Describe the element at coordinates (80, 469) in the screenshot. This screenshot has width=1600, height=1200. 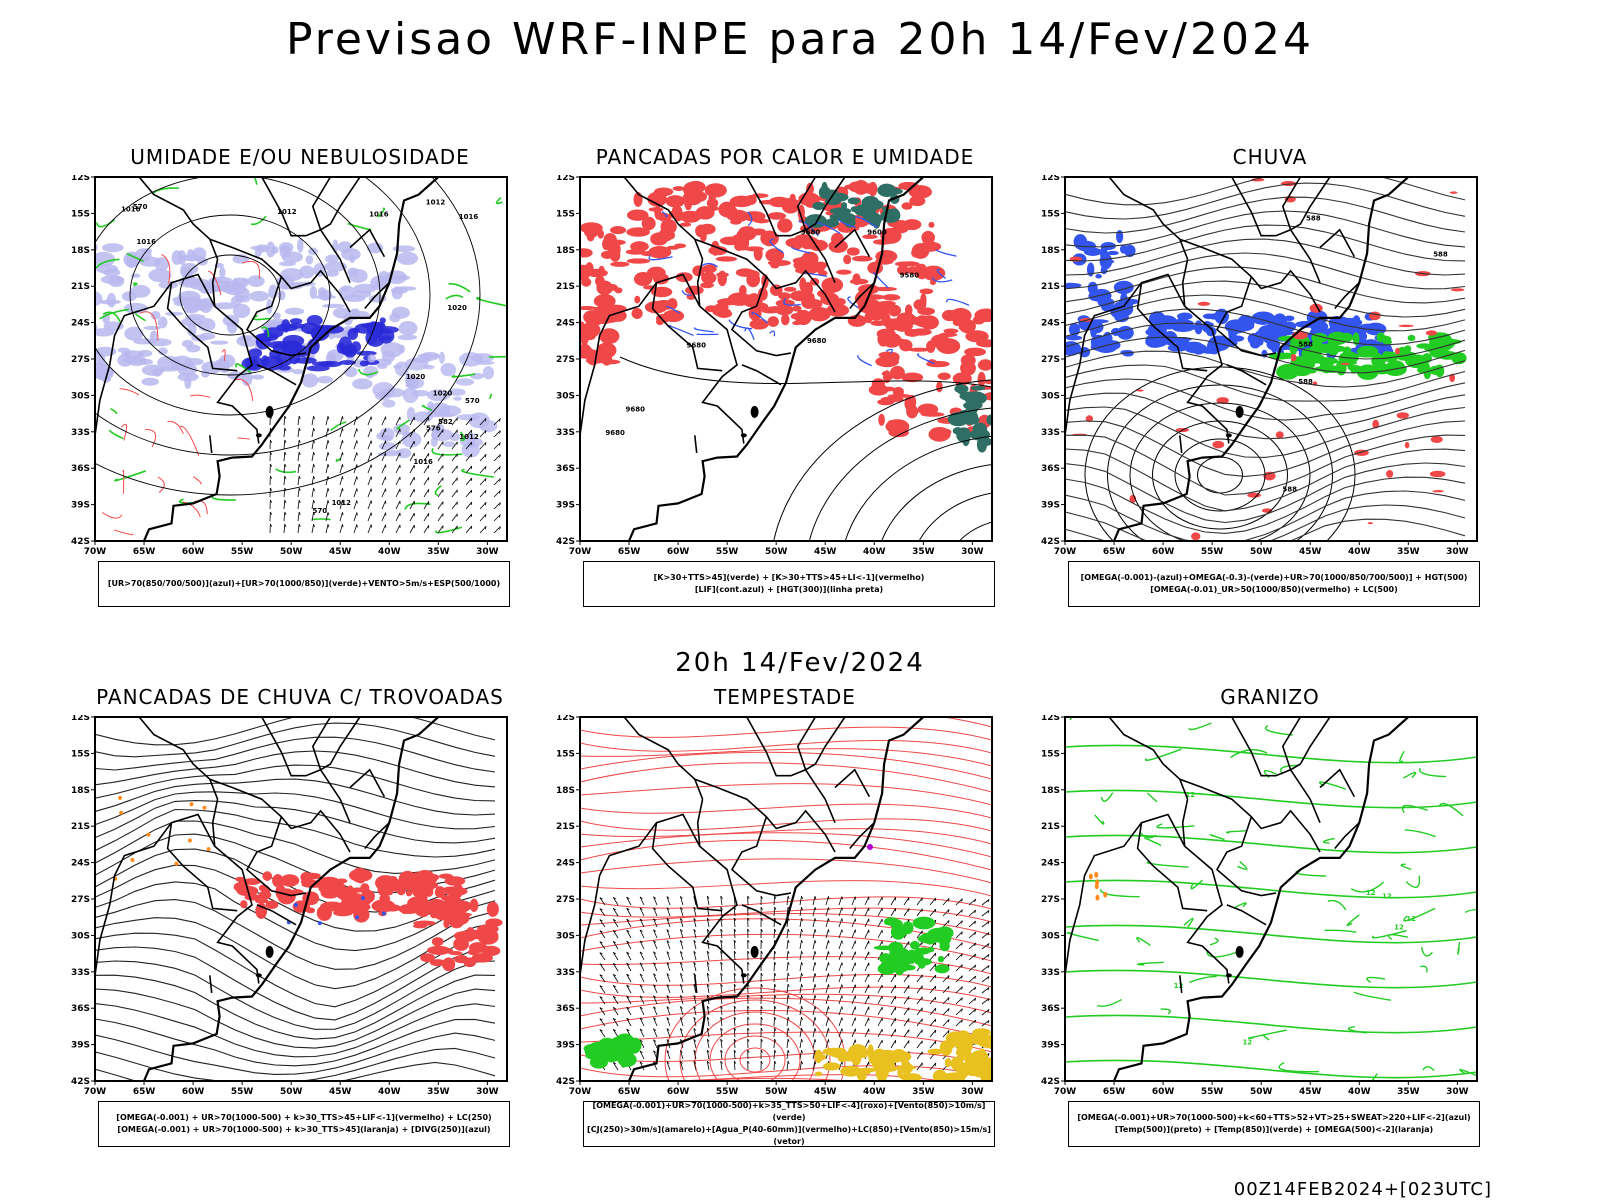
I see `lat-tick-label: 36S` at that location.